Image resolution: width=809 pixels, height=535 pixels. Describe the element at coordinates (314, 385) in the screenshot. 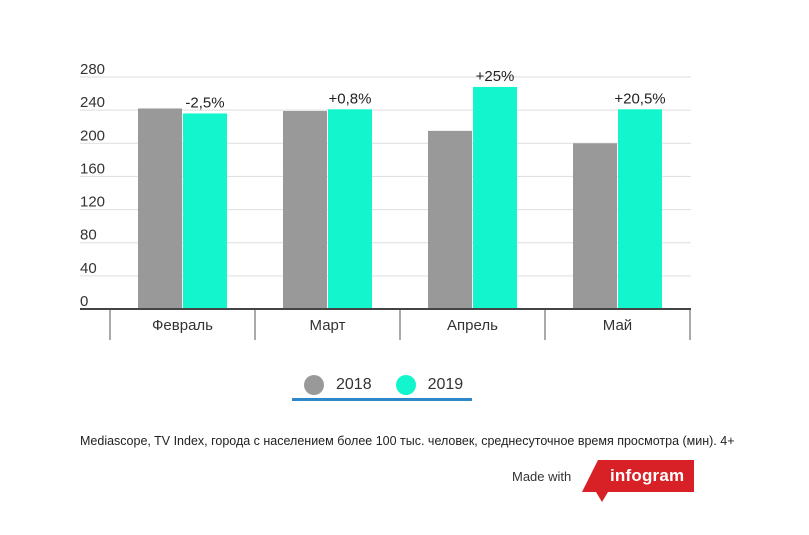

I see `legend-swatch-2018` at that location.